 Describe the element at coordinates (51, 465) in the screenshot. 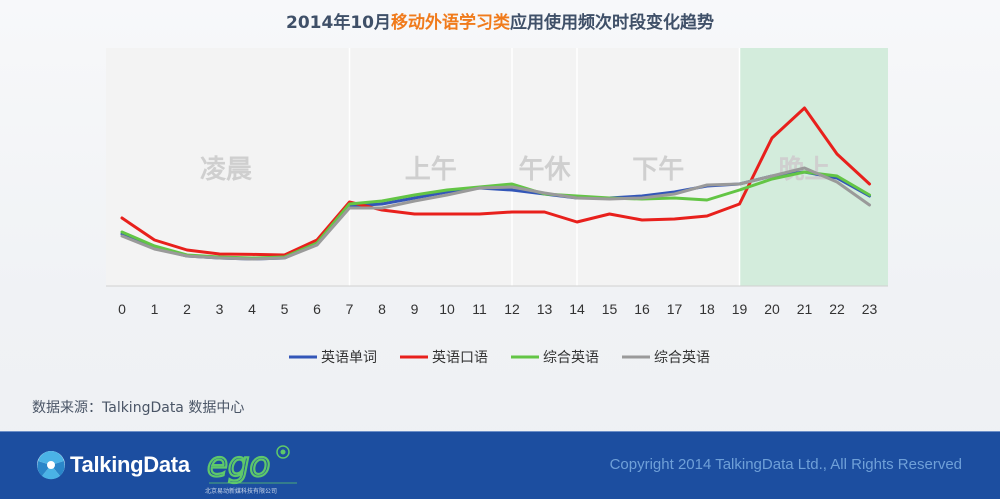

I see `talkingdata-logo-icon` at that location.